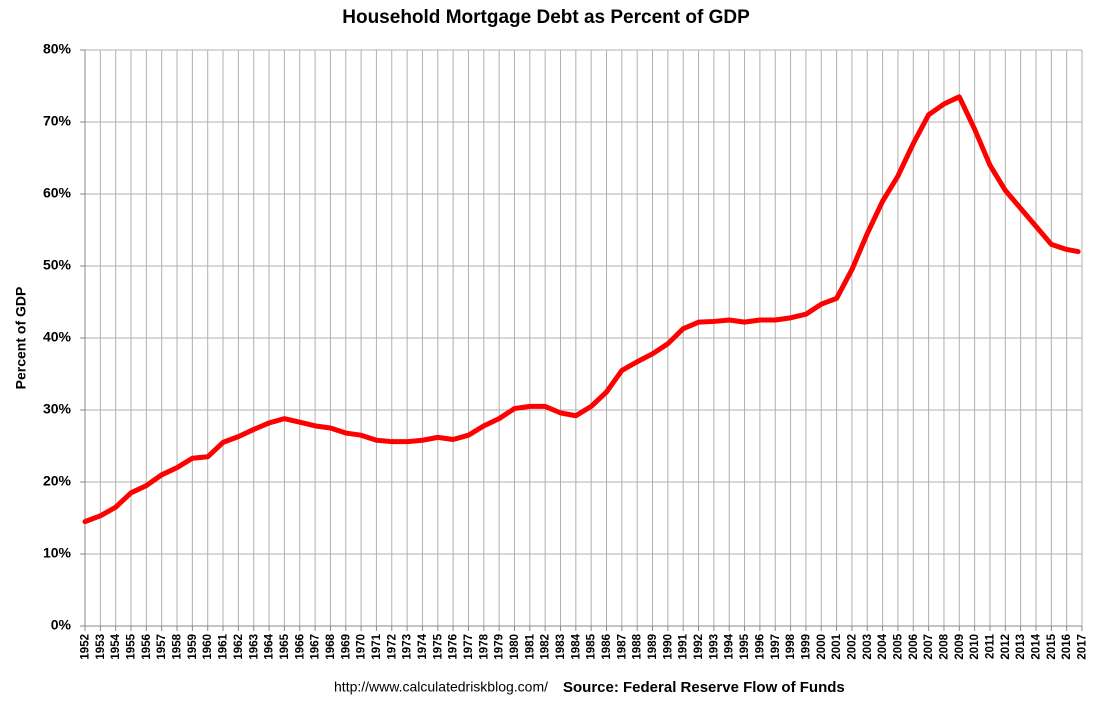 The image size is (1093, 706). Describe the element at coordinates (1037, 646) in the screenshot. I see `x-tick-label: 2014` at that location.